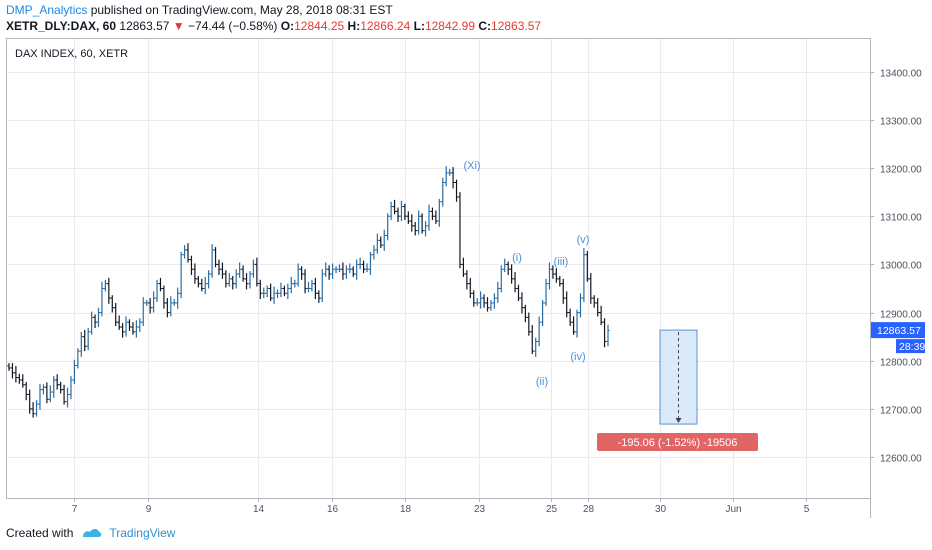  I want to click on high-label: H:, so click(354, 26).